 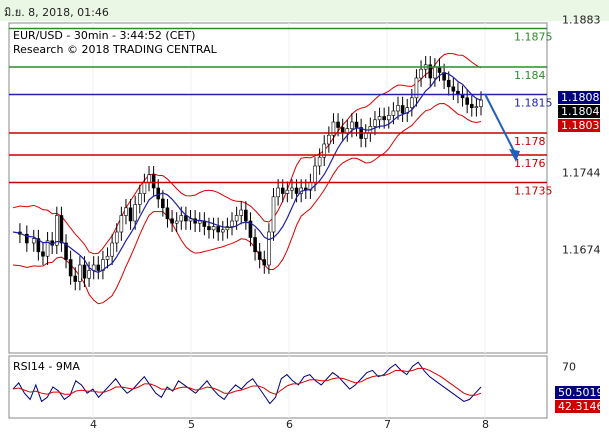 I want to click on rsi-badge-label: 42.3146, so click(x=581, y=406).